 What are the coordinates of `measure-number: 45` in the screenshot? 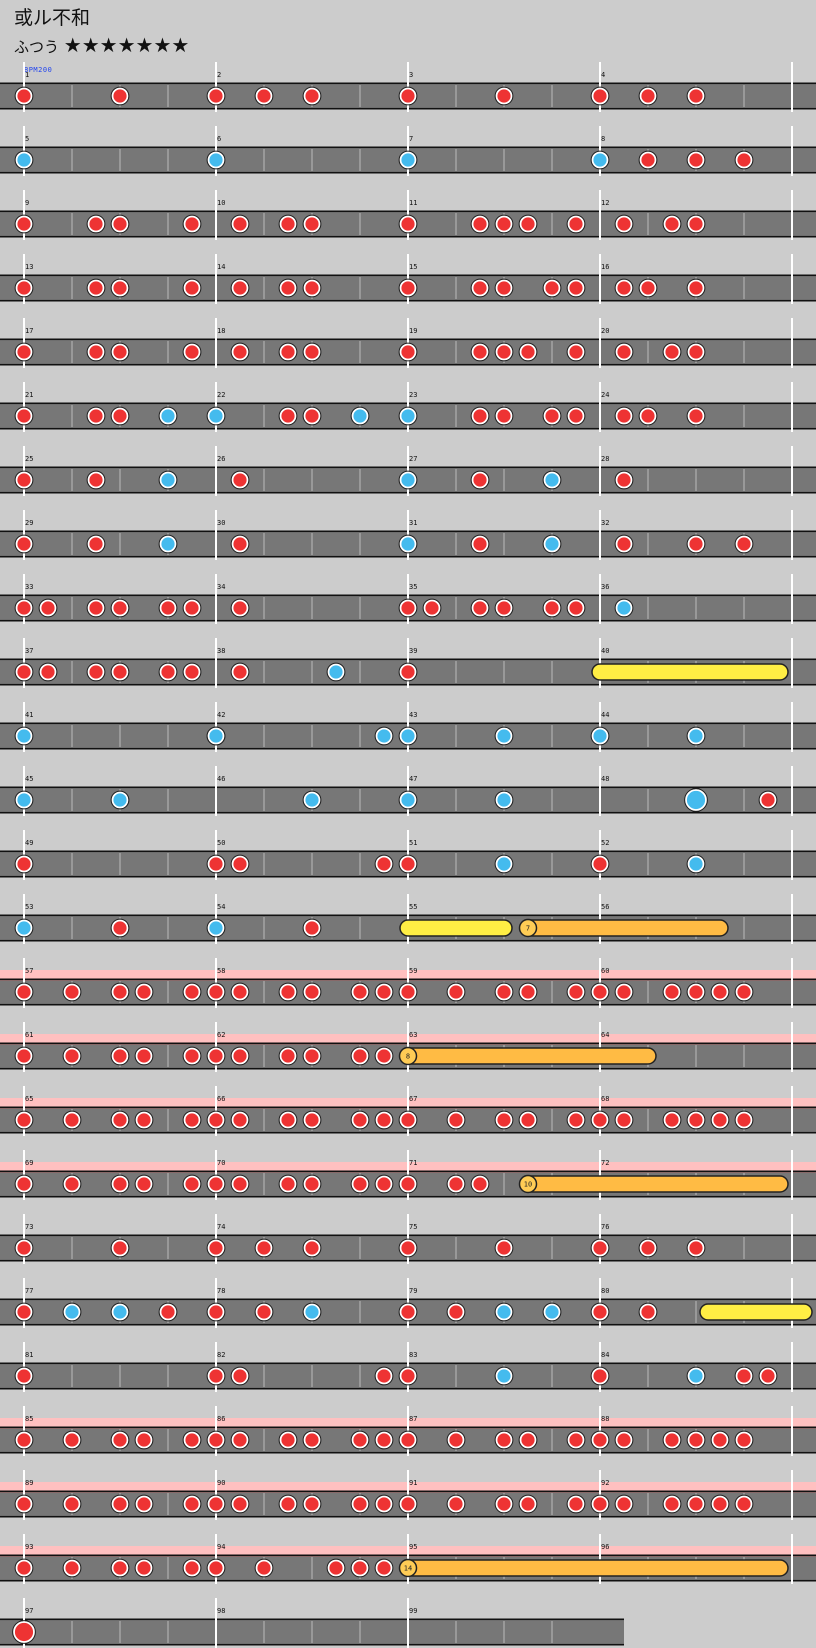 It's located at (29, 779).